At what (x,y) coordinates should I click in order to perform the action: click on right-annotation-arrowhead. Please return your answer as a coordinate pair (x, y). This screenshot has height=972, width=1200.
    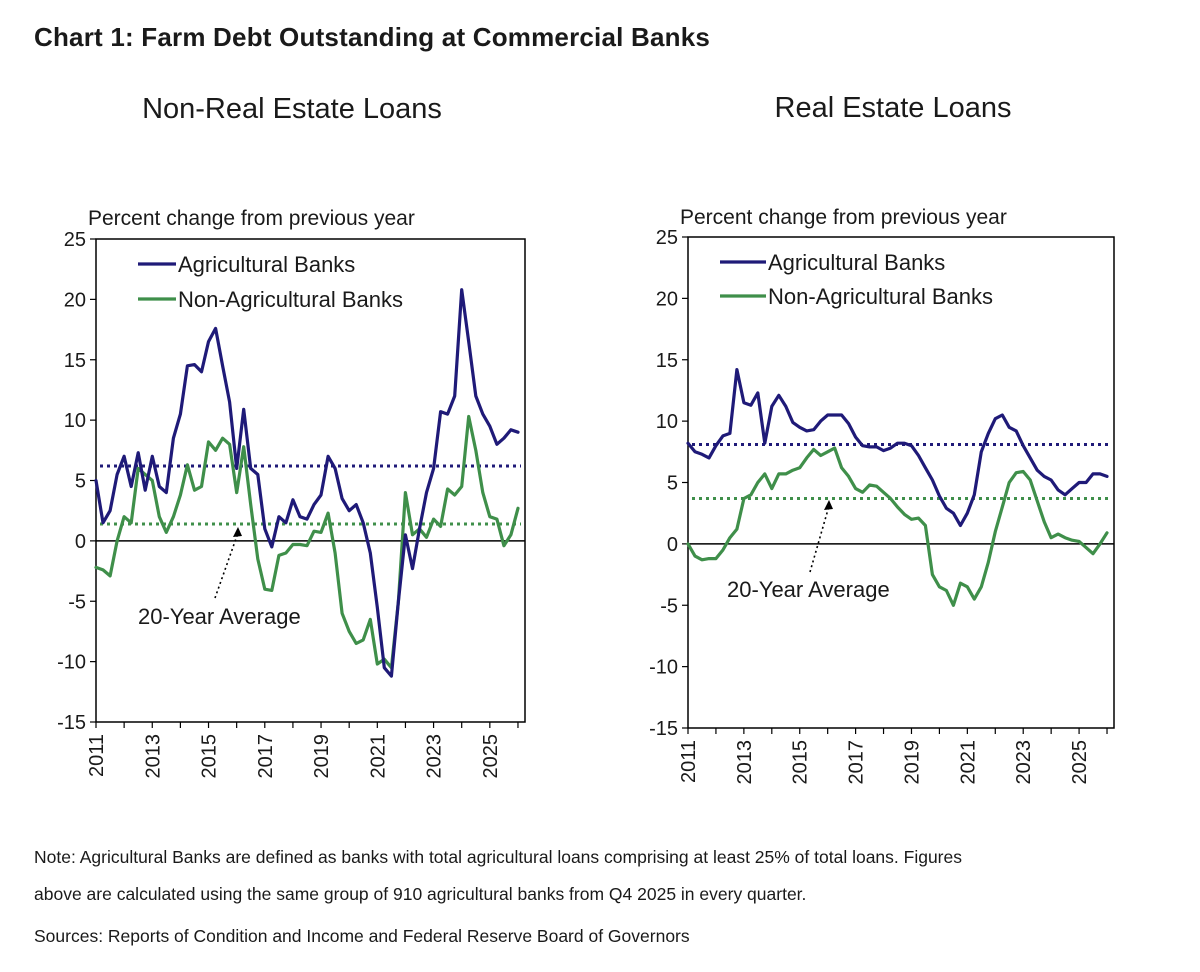
    Looking at the image, I should click on (828, 505).